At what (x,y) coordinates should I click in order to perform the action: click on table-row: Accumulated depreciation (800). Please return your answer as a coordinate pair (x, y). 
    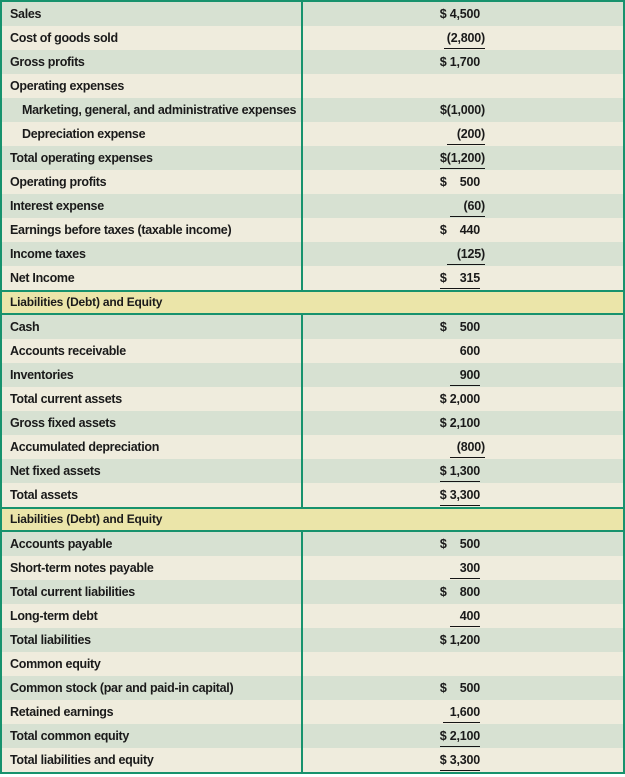
    Looking at the image, I should click on (312, 447).